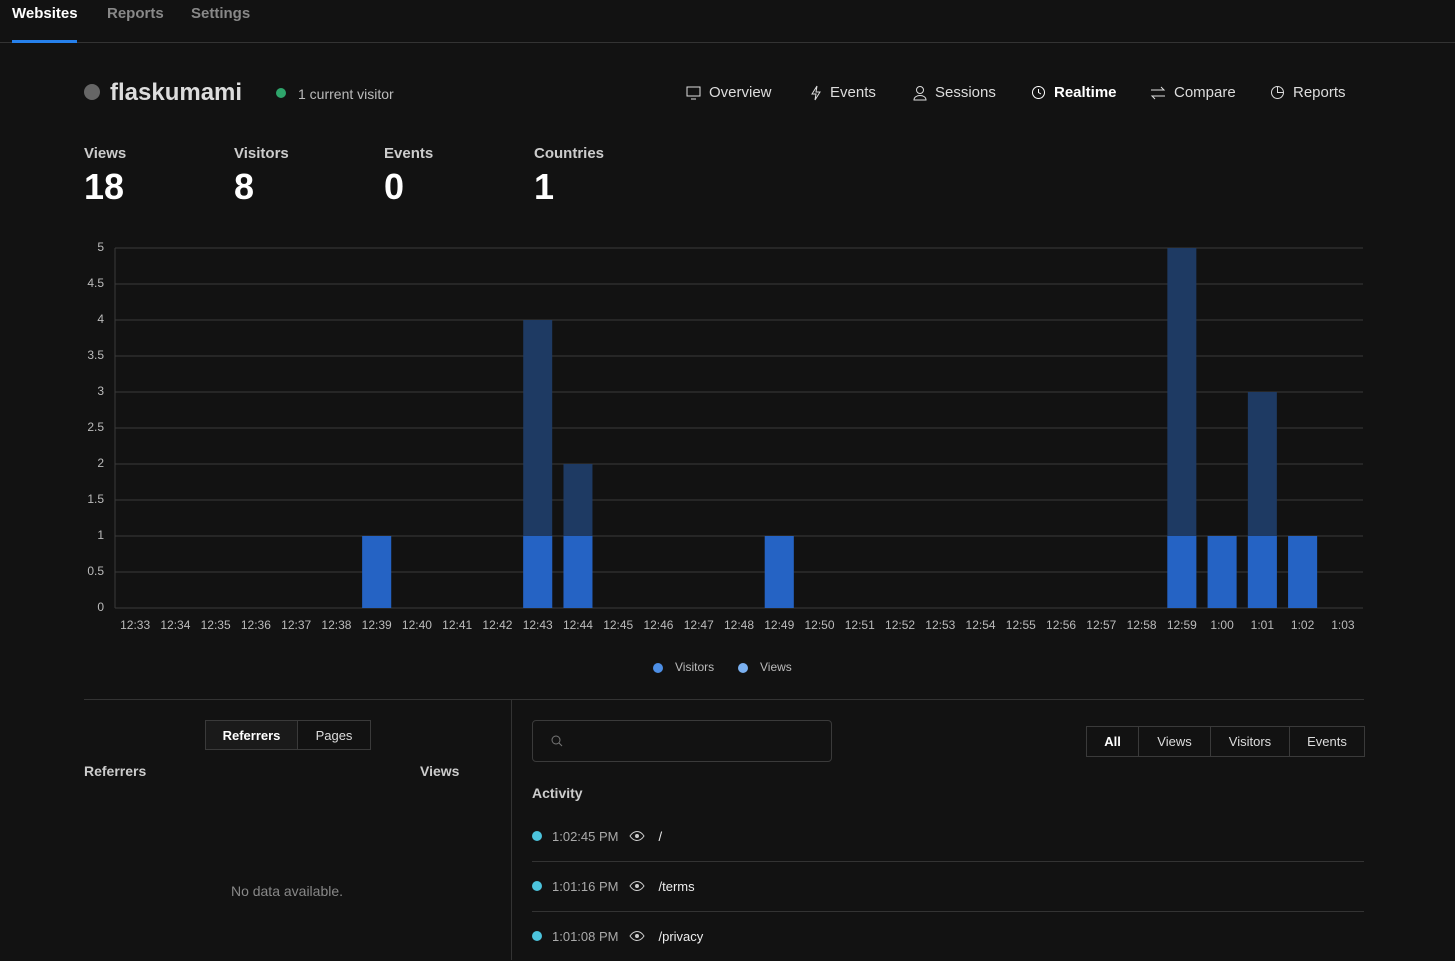 This screenshot has width=1455, height=961. What do you see at coordinates (1308, 92) in the screenshot?
I see `tab: Reports` at bounding box center [1308, 92].